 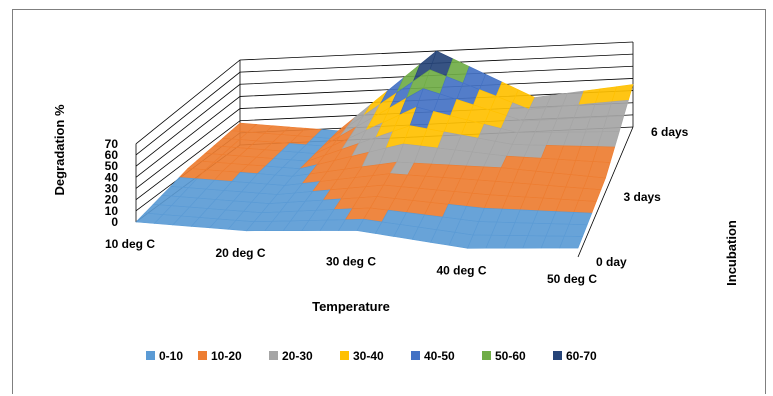 I want to click on depth-axis-title: Incubation, so click(x=731, y=253).